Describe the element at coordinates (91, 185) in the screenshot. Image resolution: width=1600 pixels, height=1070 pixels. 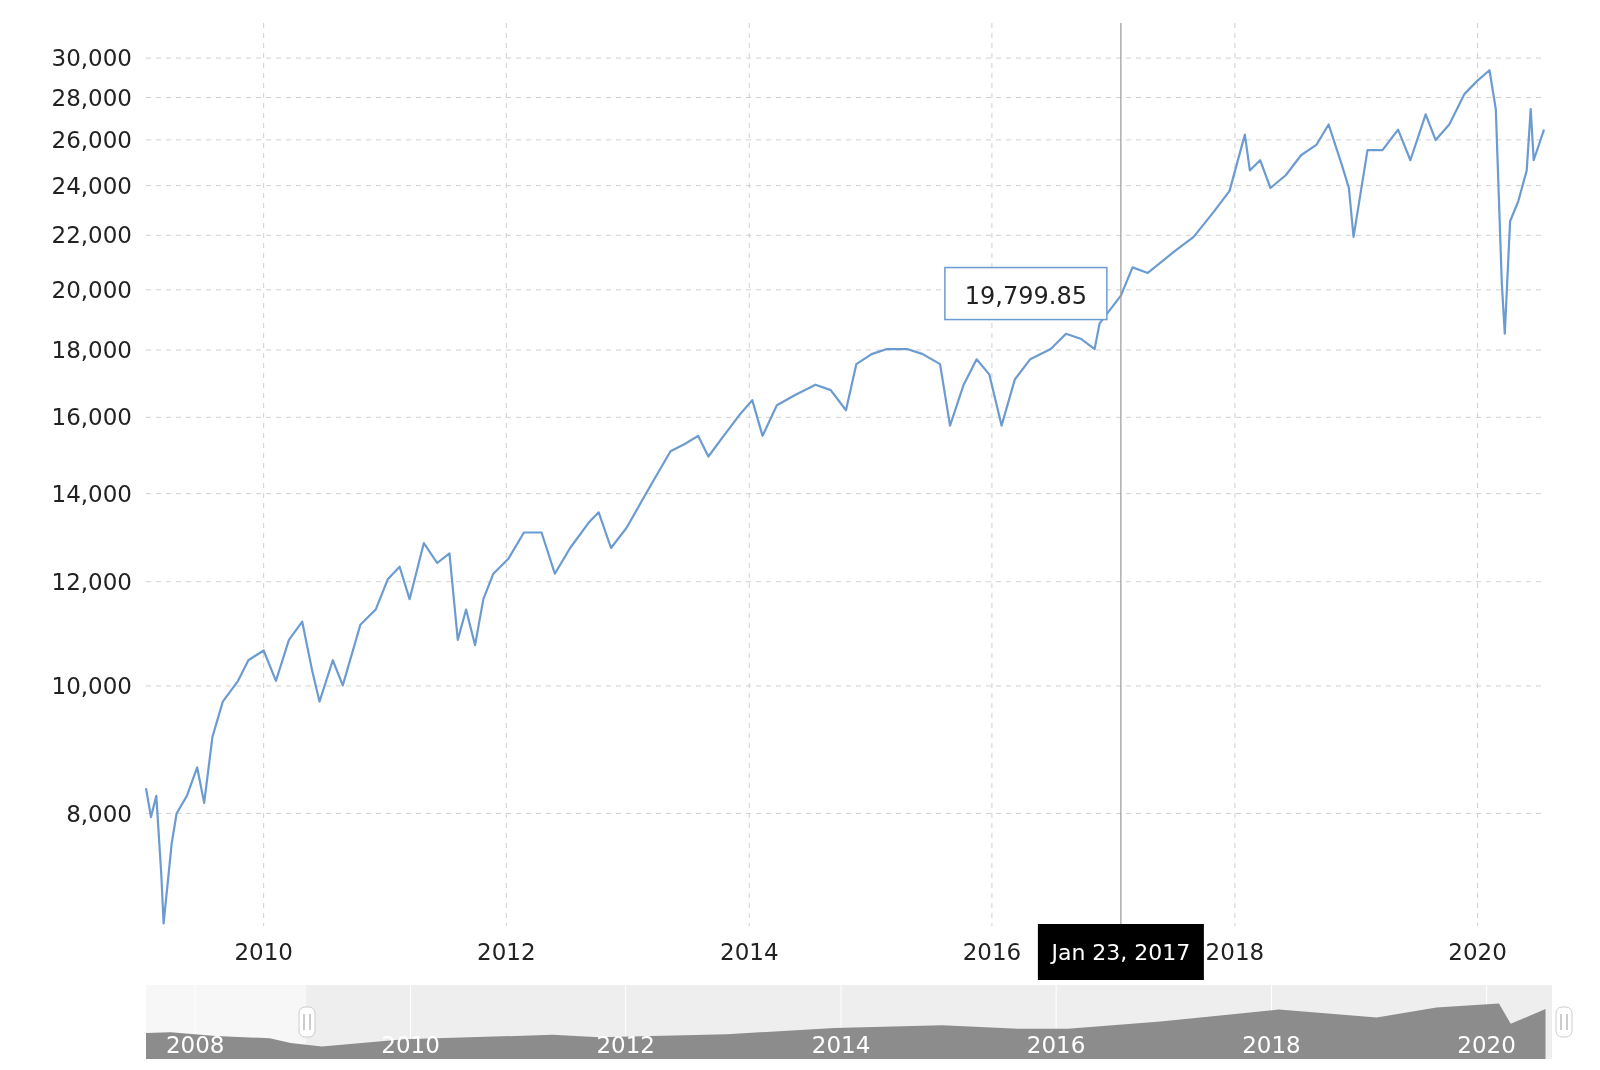
I see `y-tick-label: 24,000` at that location.